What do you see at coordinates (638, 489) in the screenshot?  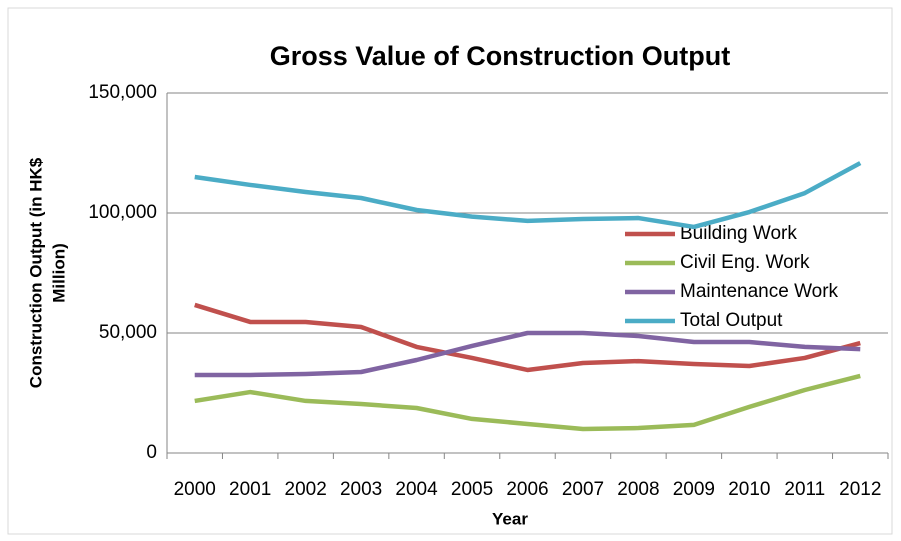 I see `x-tick-label: 2008` at bounding box center [638, 489].